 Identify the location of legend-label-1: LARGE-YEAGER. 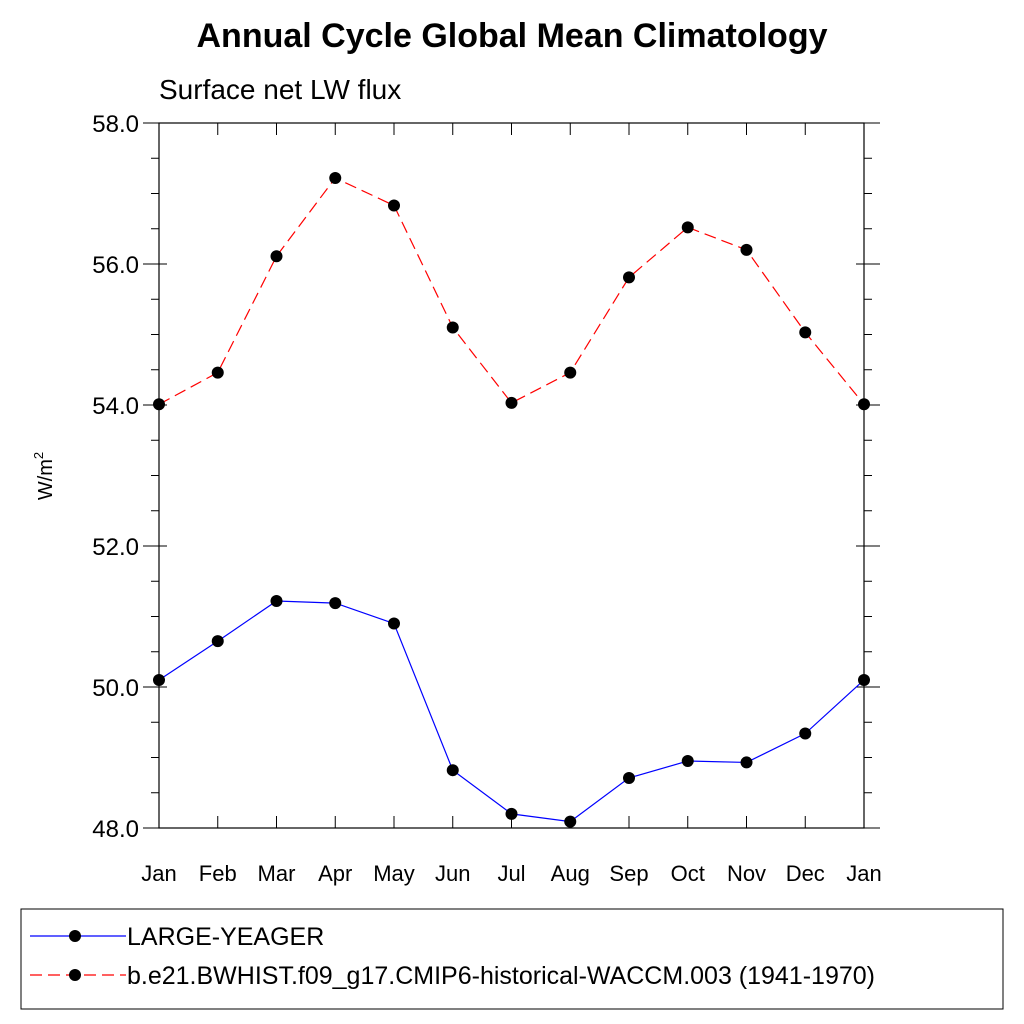
(225, 937).